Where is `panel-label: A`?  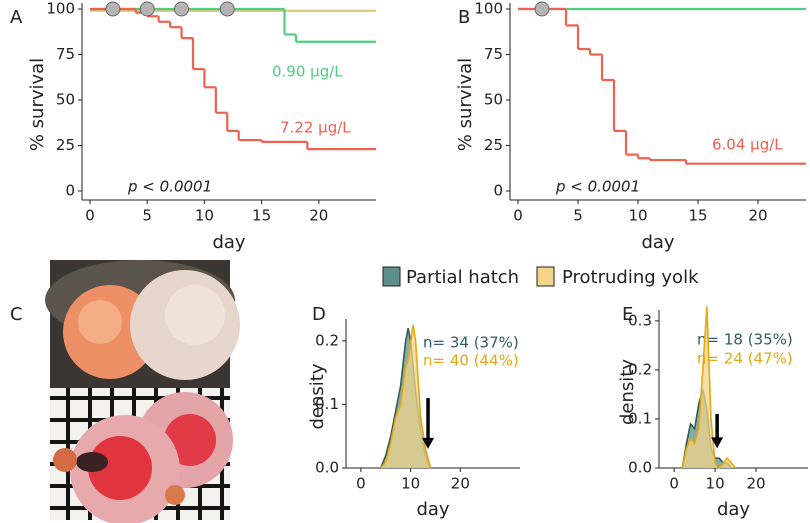
panel-label: A is located at coordinates (16, 17).